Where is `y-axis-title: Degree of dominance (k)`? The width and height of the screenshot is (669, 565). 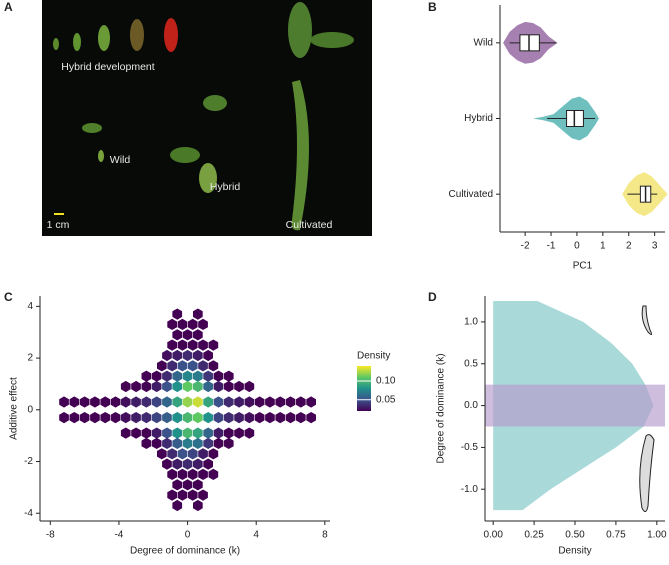
y-axis-title: Degree of dominance (k) is located at coordinates (441, 408).